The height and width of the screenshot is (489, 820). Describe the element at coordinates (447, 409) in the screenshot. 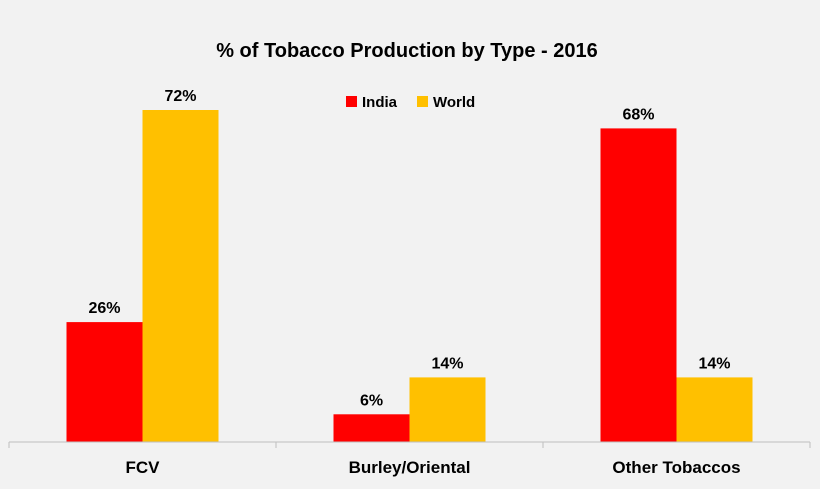

I see `bar-world-burley-oriental` at that location.